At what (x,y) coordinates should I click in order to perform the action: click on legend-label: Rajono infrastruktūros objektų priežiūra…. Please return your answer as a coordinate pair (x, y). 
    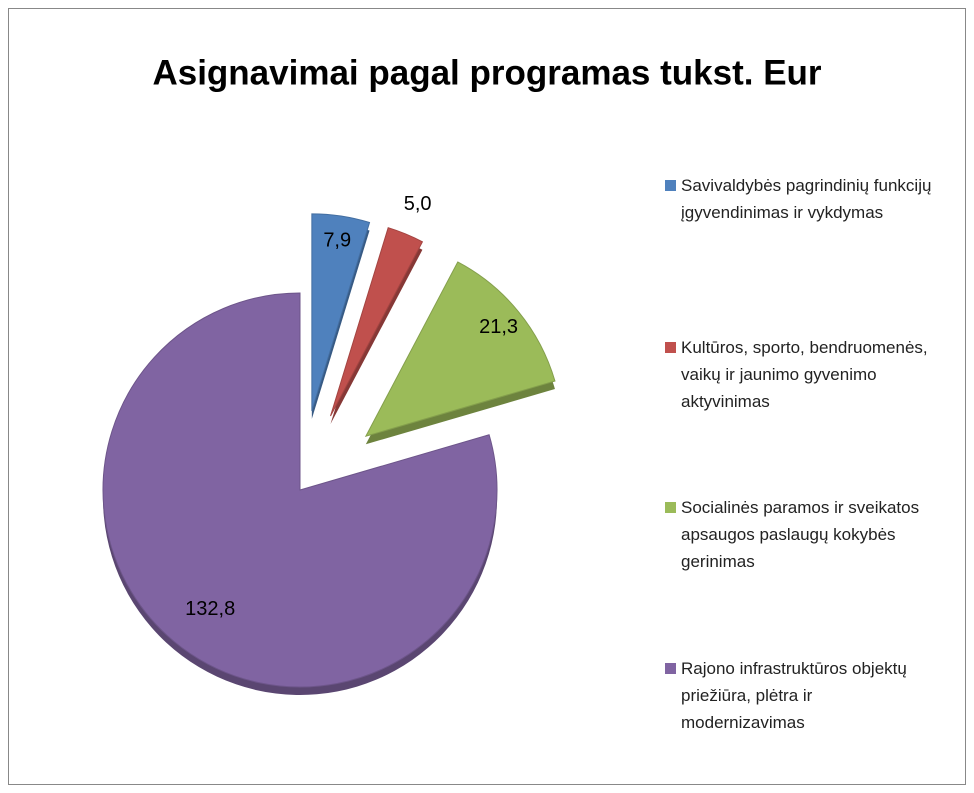
    Looking at the image, I should click on (794, 695).